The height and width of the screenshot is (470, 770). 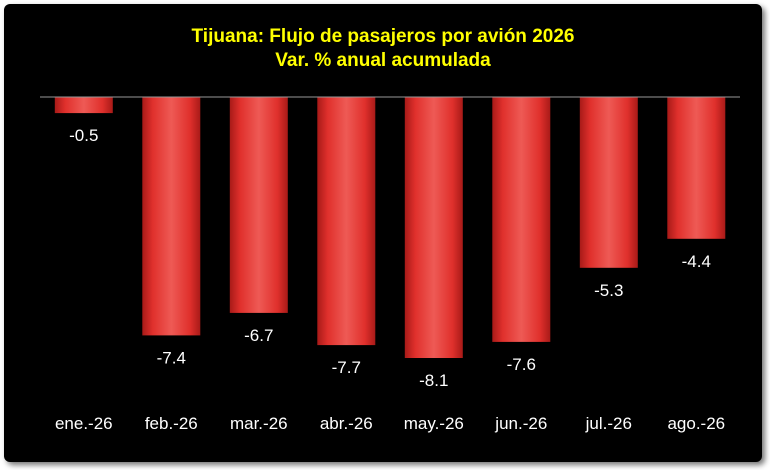 I want to click on x-tick-label: may.-26, so click(x=434, y=423).